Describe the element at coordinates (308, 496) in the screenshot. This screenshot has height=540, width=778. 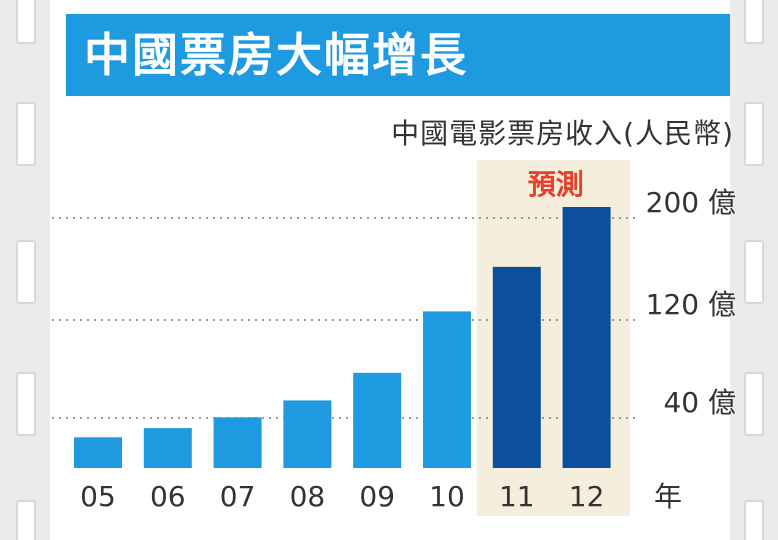
I see `x-tick-label: 08` at that location.